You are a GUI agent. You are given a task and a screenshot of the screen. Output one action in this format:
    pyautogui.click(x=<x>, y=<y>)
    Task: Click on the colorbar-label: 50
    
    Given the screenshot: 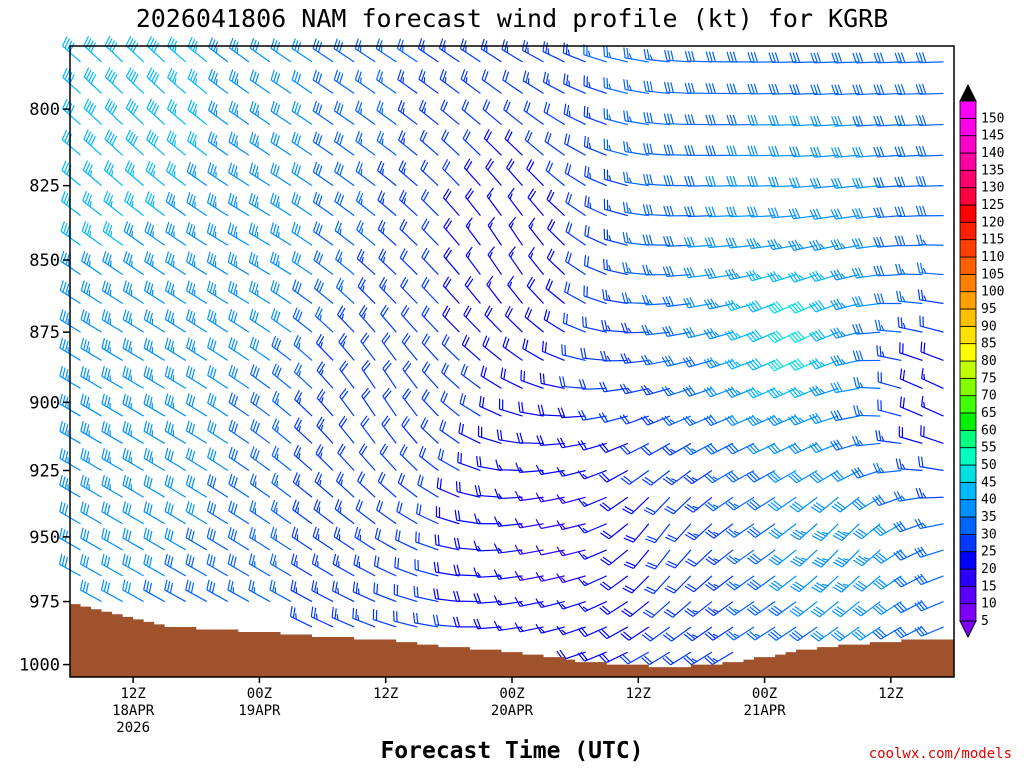 What is the action you would take?
    pyautogui.click(x=989, y=465)
    